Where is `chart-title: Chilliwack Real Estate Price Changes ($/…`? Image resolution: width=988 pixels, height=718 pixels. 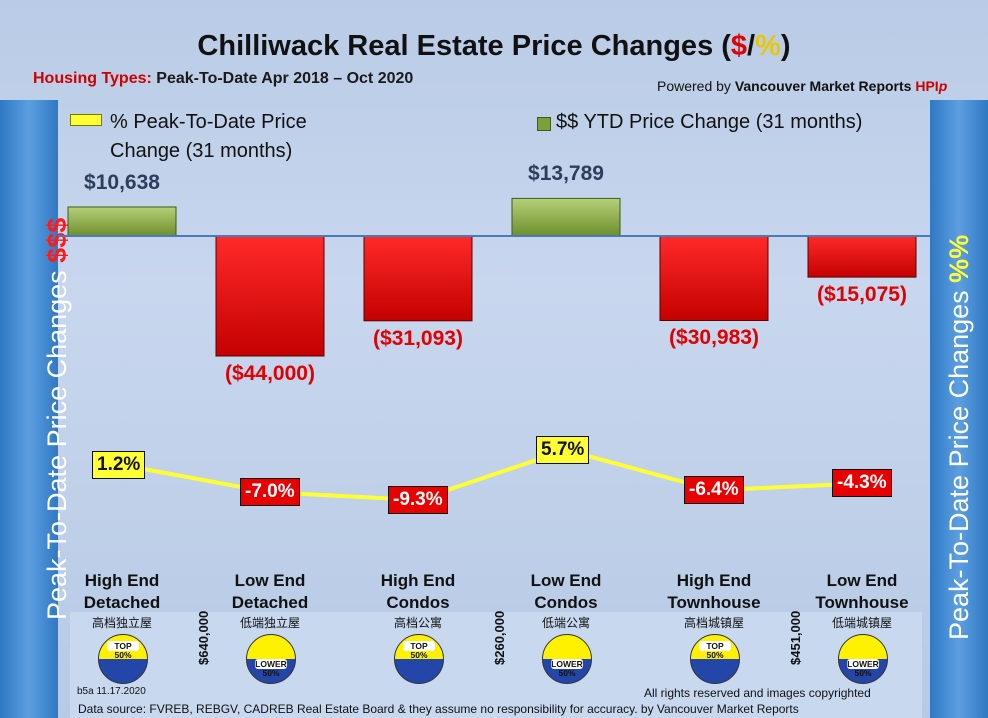
chart-title: Chilliwack Real Estate Price Changes ($/… is located at coordinates (494, 46).